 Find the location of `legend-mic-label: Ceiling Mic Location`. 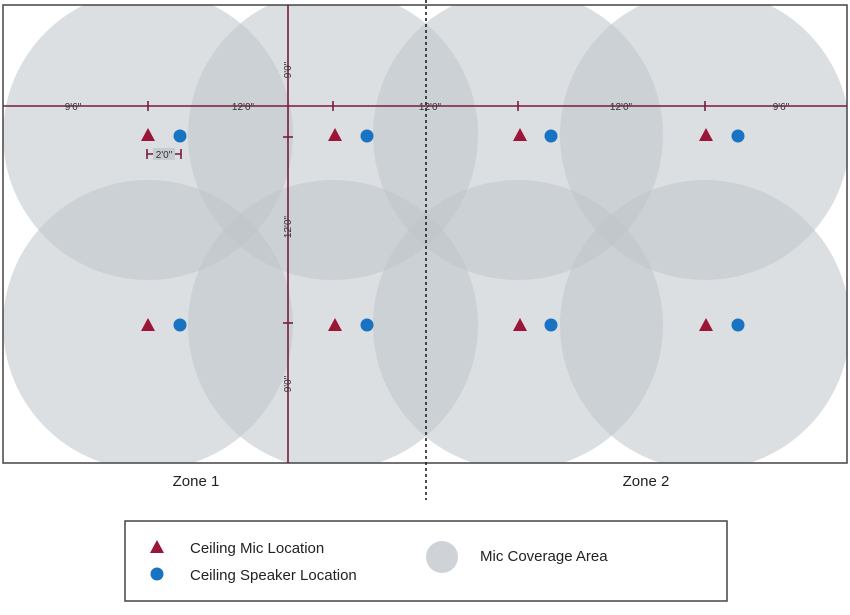

legend-mic-label: Ceiling Mic Location is located at coordinates (257, 548).